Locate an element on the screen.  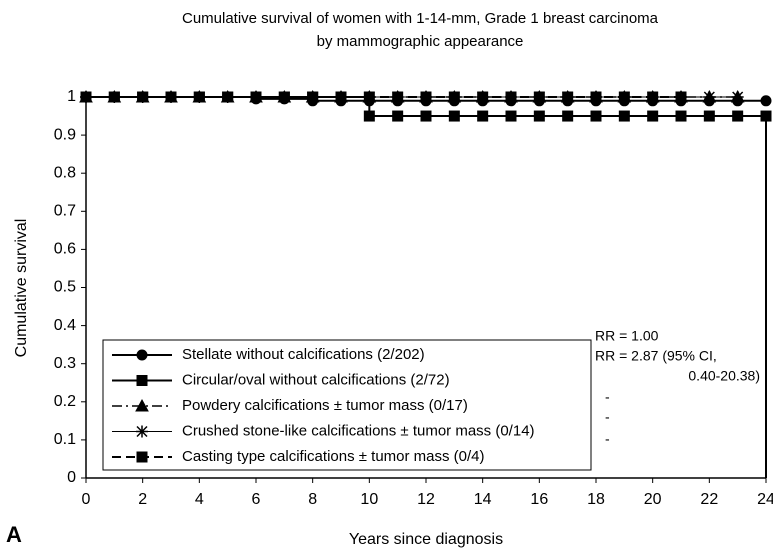
y-axis-label: Cumulative survival is located at coordinates (21, 288).